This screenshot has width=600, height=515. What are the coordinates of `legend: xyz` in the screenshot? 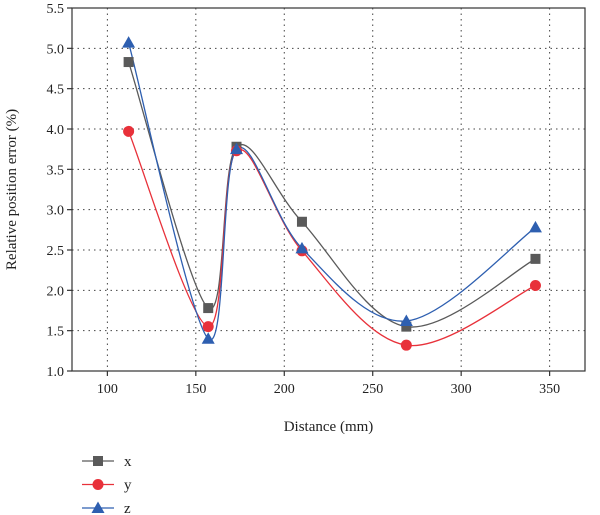 It's located at (107, 484).